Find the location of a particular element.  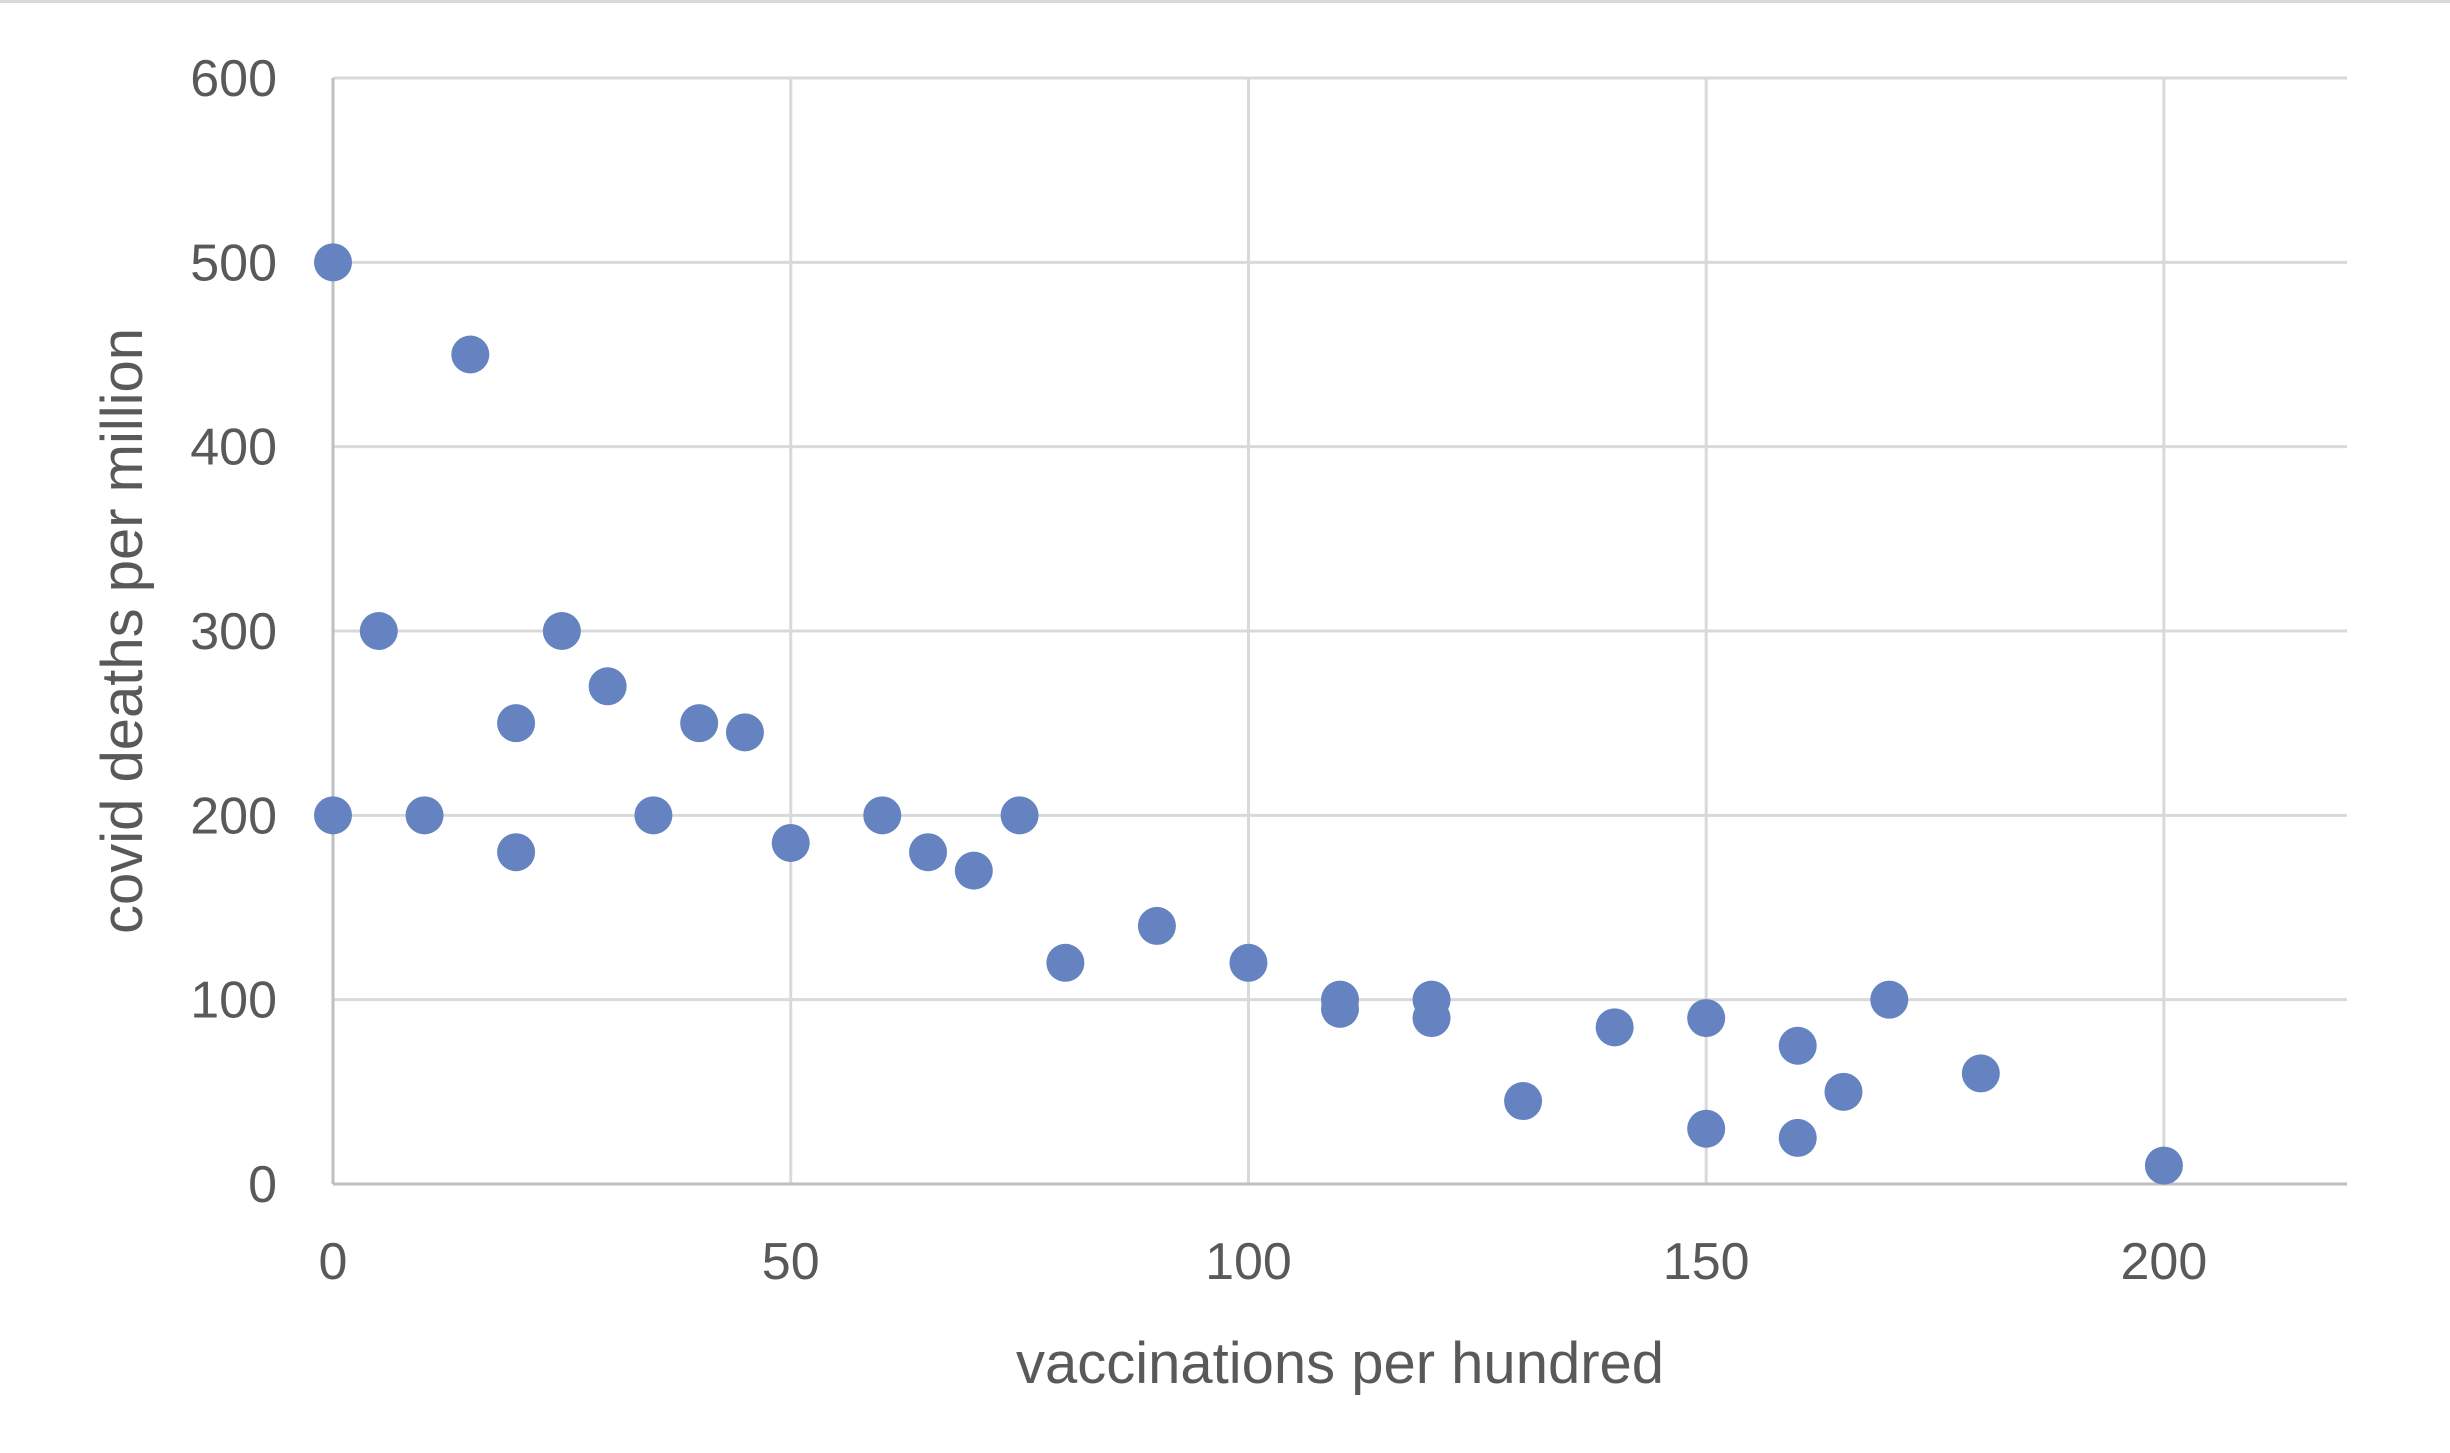

y-tick-label: 500 is located at coordinates (233, 263).